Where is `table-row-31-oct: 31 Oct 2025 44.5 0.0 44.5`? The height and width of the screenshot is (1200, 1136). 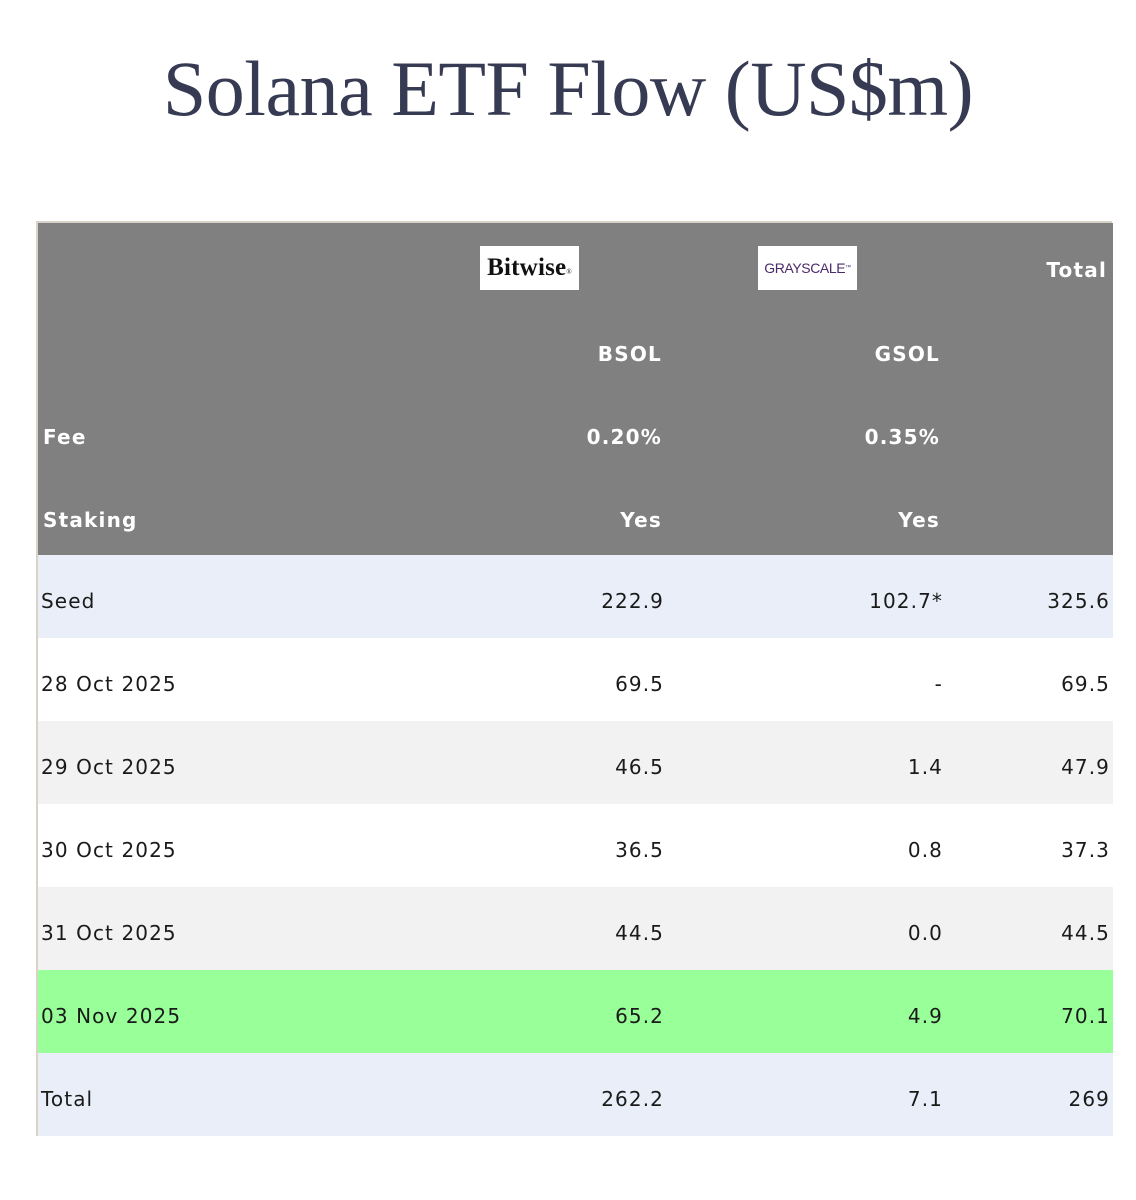
table-row-31-oct: 31 Oct 2025 44.5 0.0 44.5 is located at coordinates (575, 928).